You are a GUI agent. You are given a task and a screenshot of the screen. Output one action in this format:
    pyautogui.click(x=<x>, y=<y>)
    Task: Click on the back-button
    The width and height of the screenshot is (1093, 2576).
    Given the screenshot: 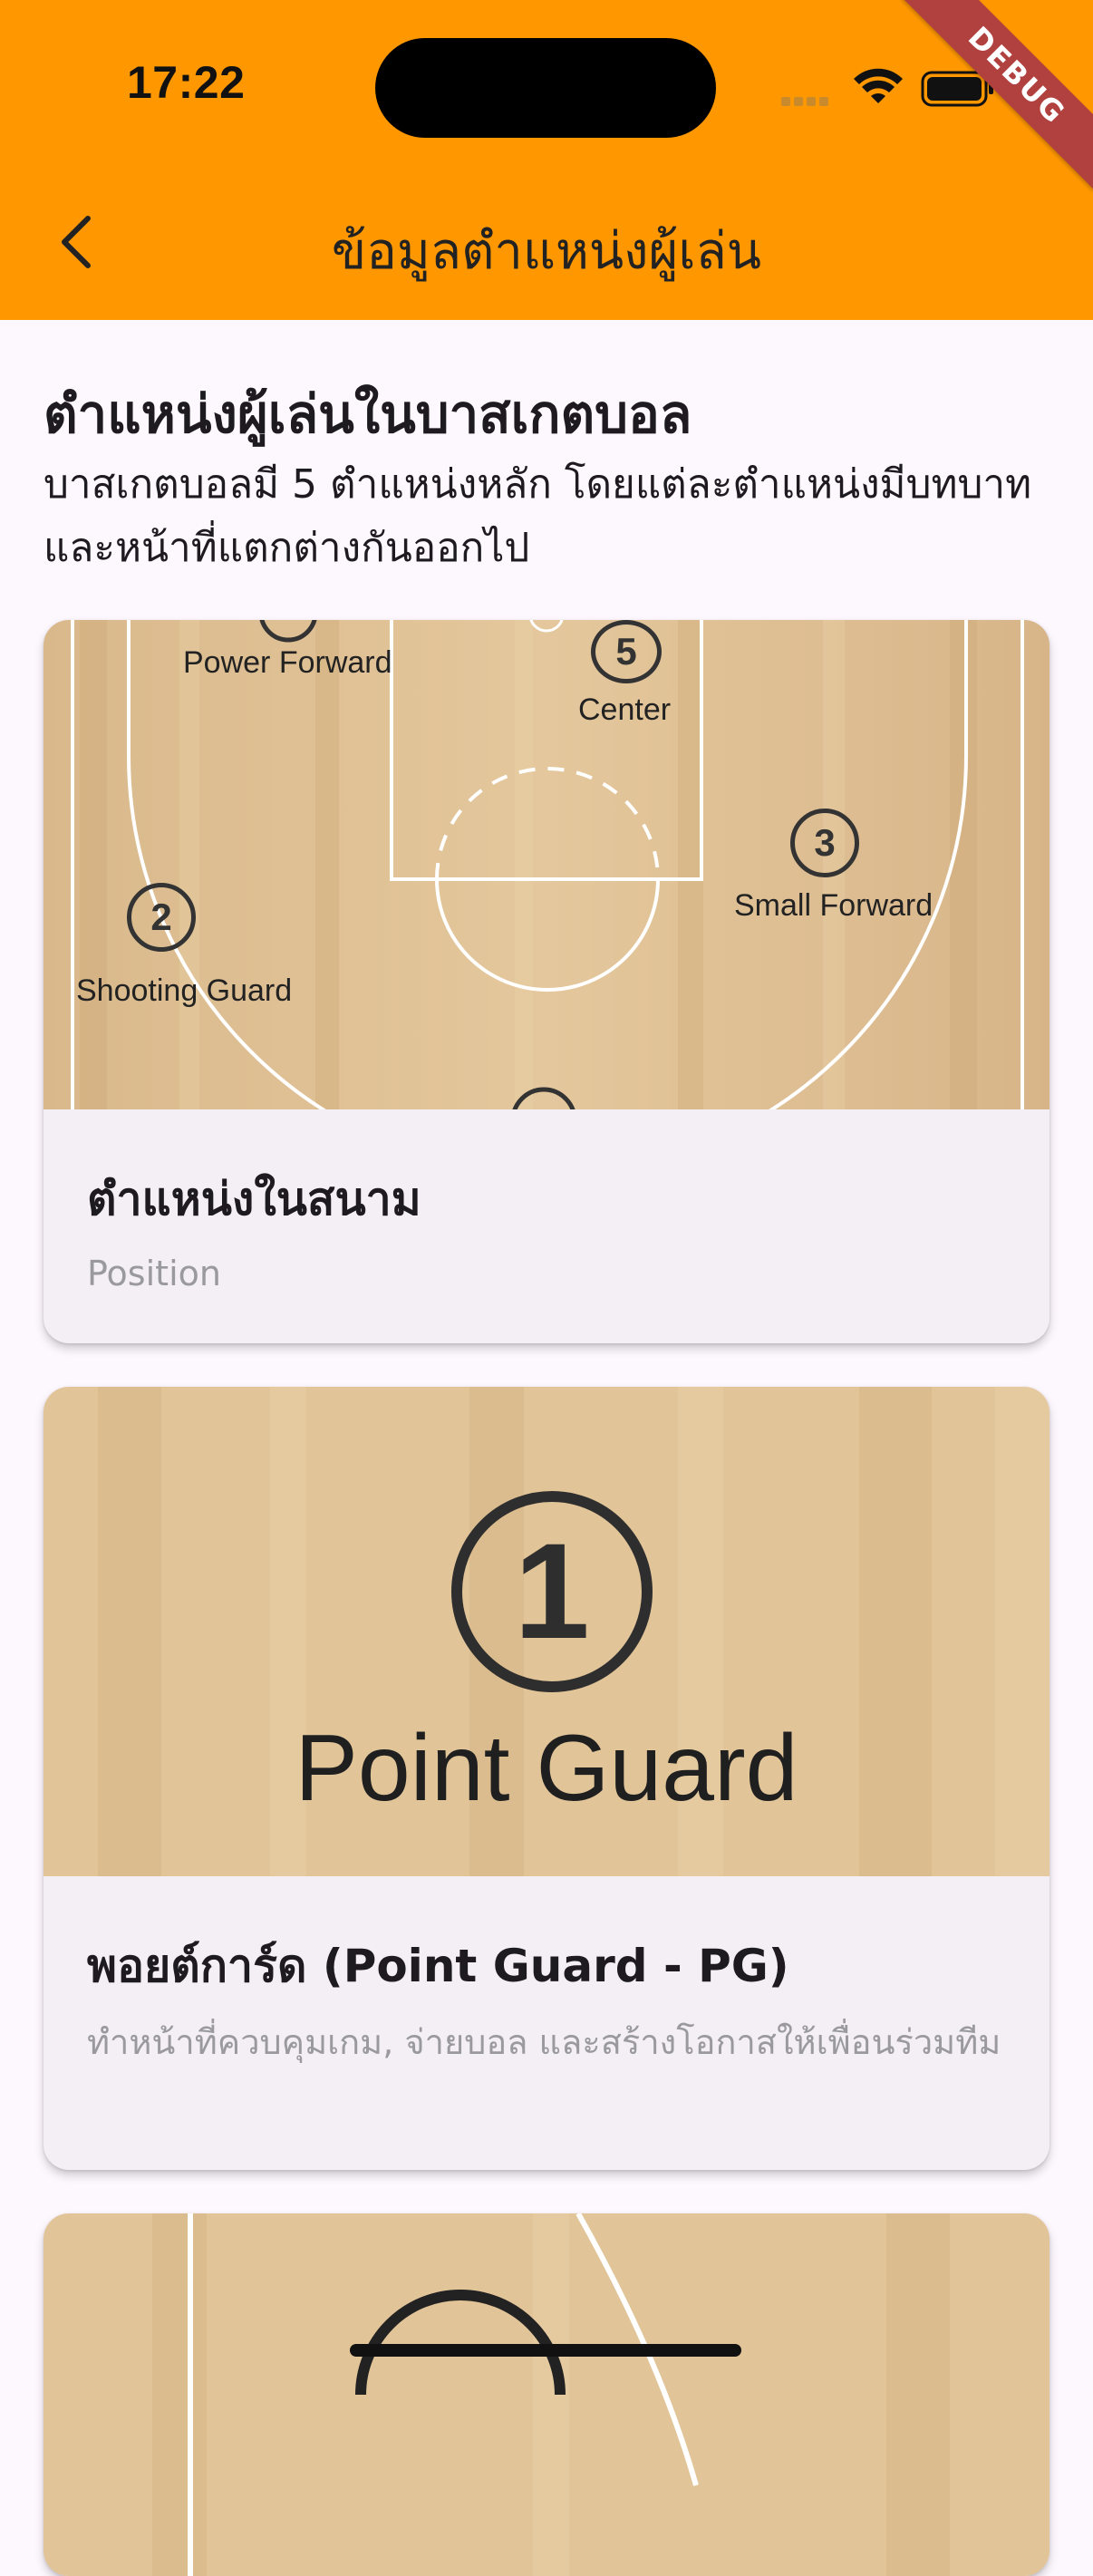 What is the action you would take?
    pyautogui.click(x=76, y=242)
    